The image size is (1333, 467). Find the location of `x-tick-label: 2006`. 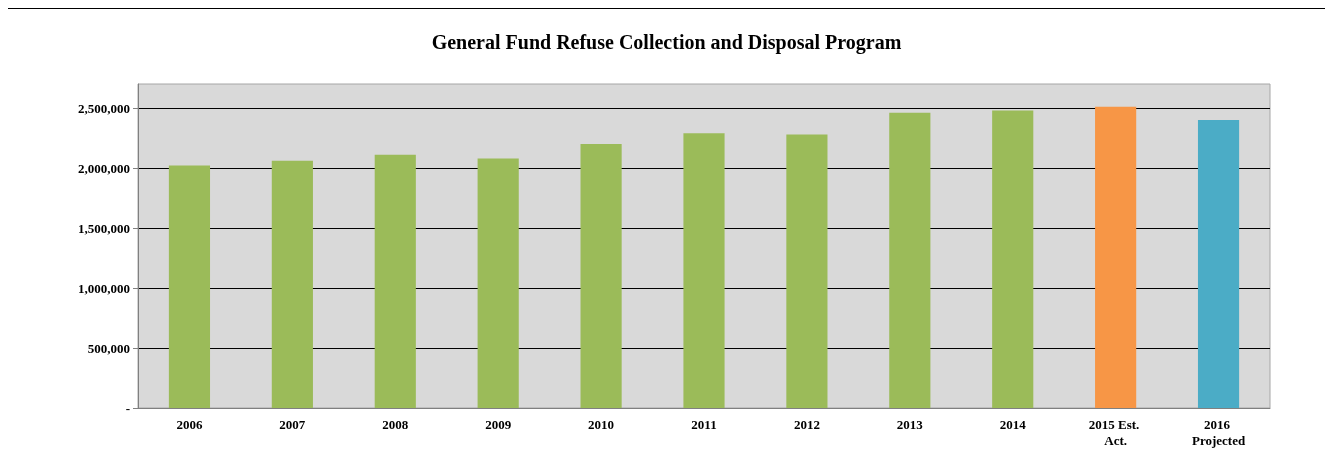

x-tick-label: 2006 is located at coordinates (189, 424).